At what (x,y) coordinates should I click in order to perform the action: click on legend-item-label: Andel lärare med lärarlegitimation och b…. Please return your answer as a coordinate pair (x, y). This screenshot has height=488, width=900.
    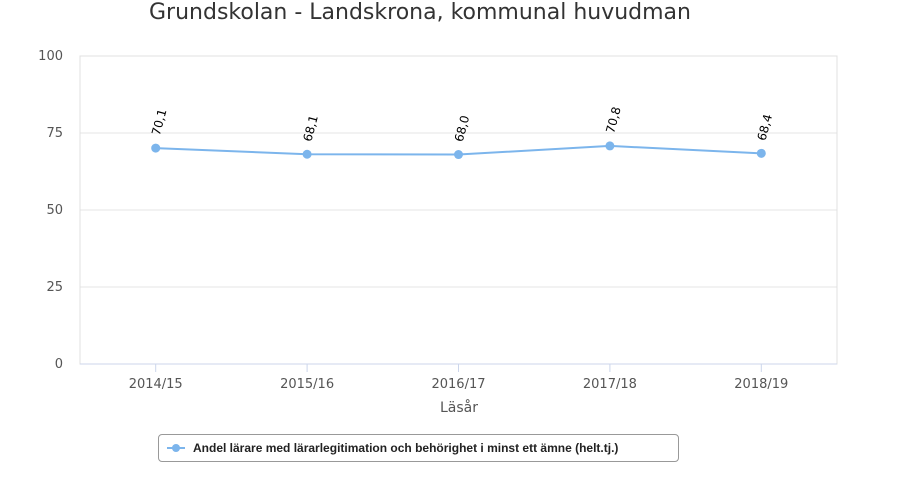
    Looking at the image, I should click on (406, 448).